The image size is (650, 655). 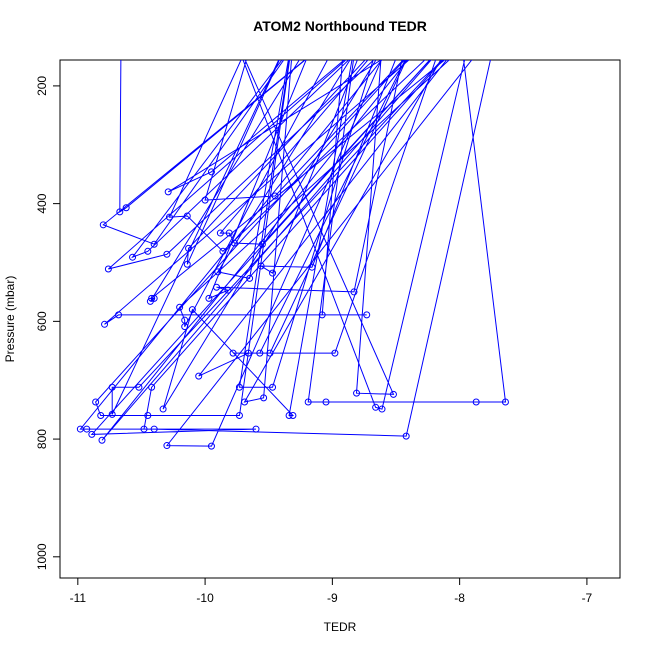 I want to click on x-tick-label: -11, so click(x=78, y=598).